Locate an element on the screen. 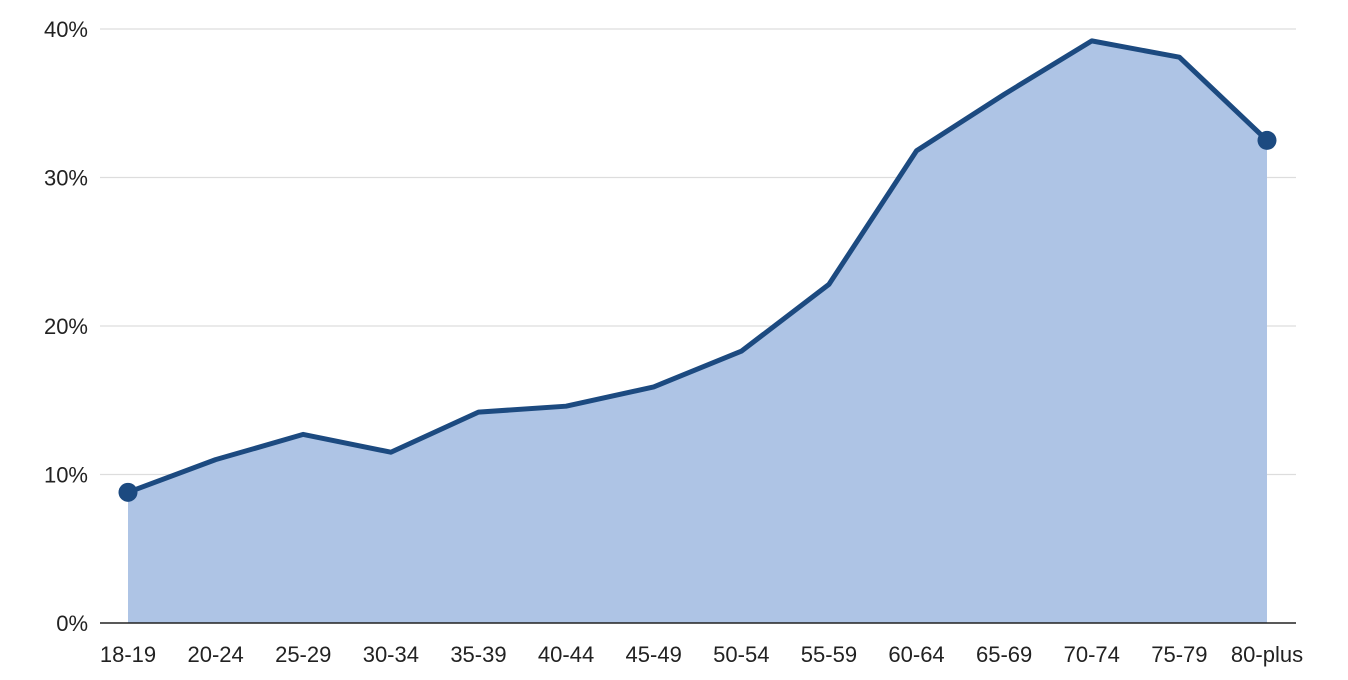 The width and height of the screenshot is (1348, 680). y-tick-label: 20% is located at coordinates (66, 326).